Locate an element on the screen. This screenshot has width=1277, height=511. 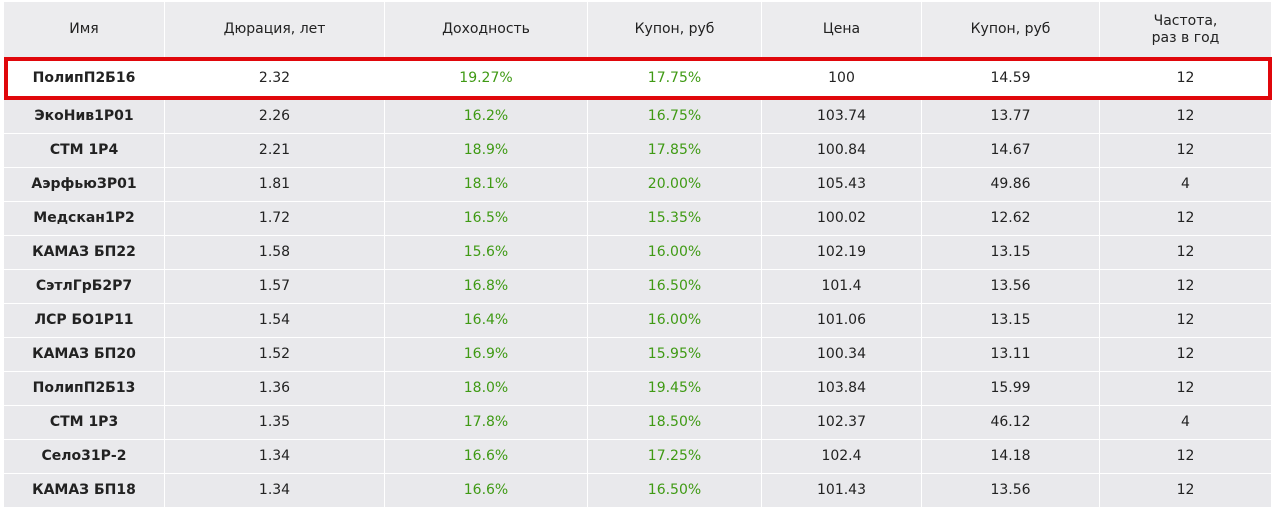
table-cell: 103.84 is located at coordinates (842, 389).